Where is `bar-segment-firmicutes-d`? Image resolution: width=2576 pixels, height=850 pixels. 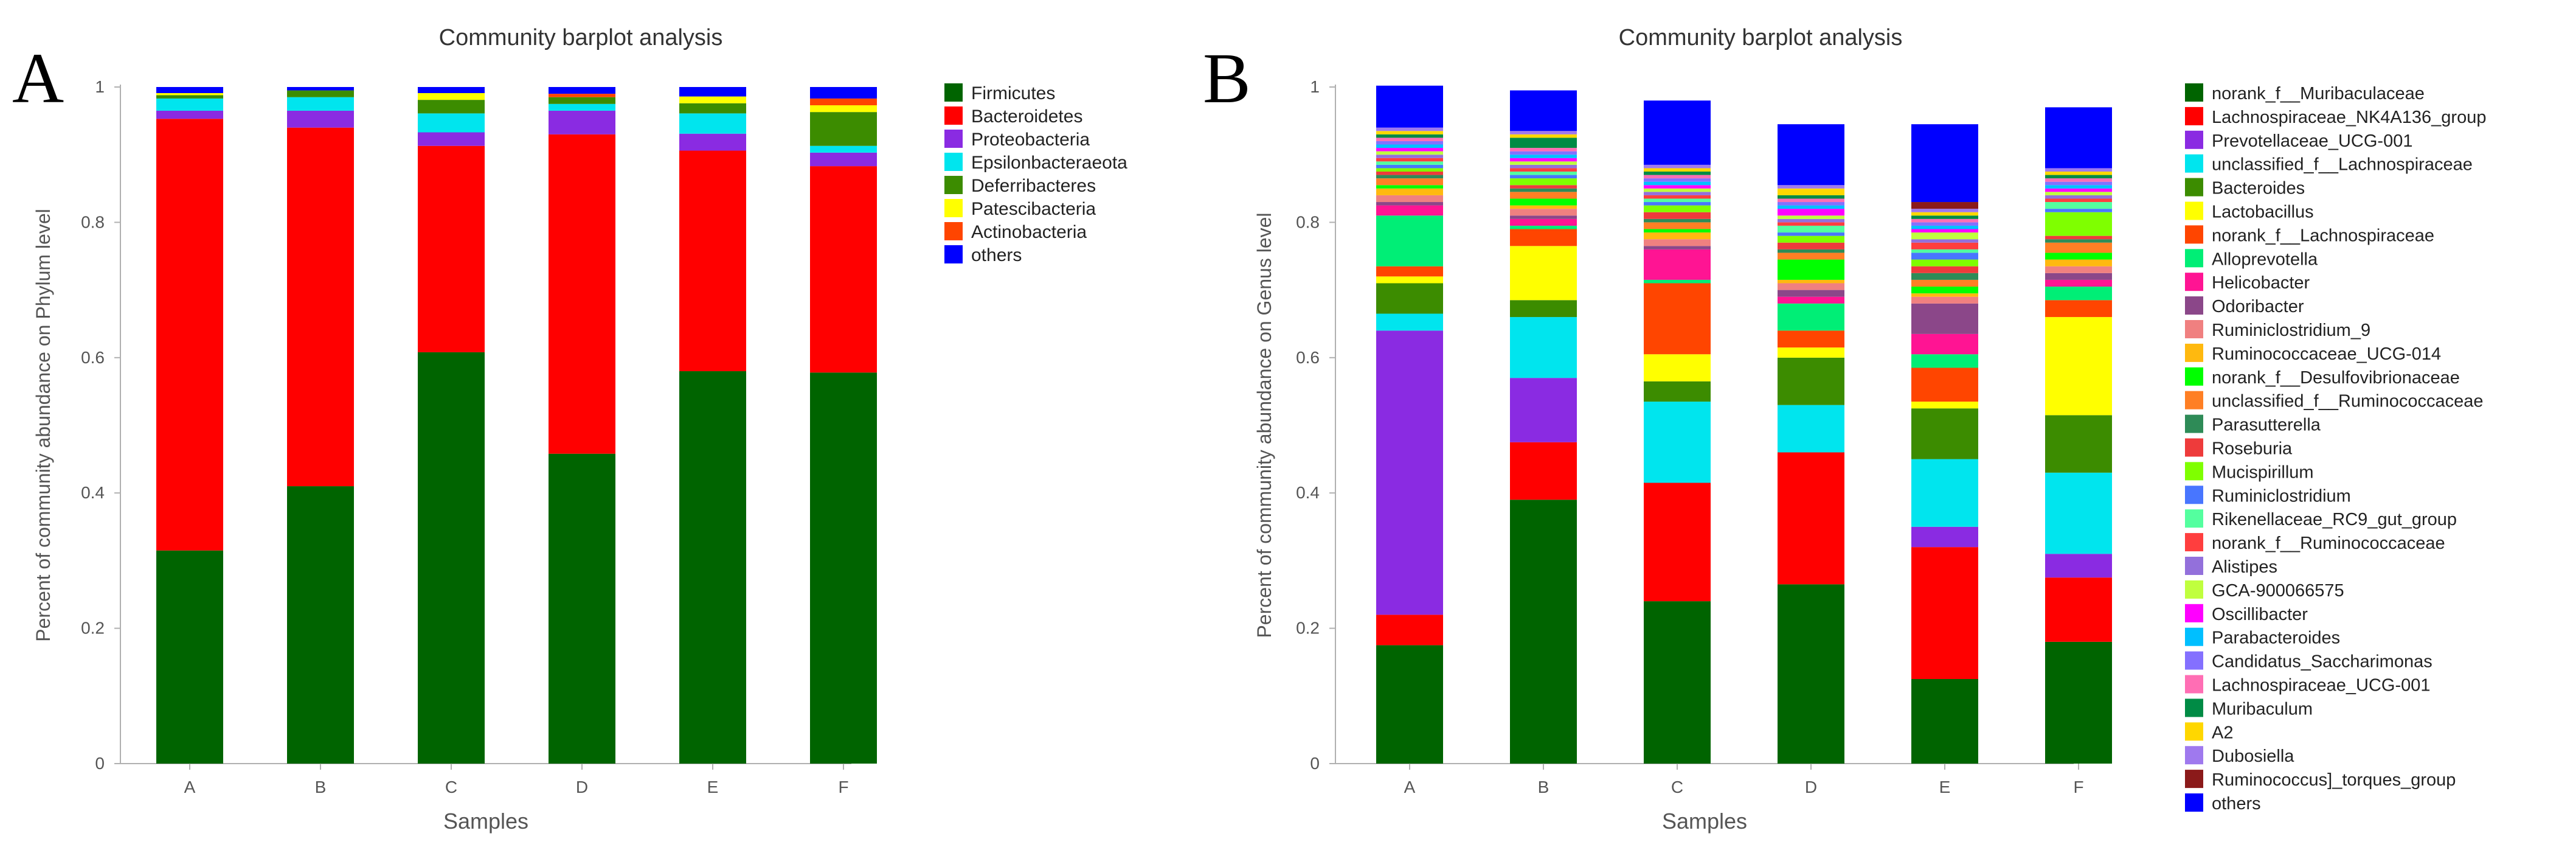 bar-segment-firmicutes-d is located at coordinates (582, 608).